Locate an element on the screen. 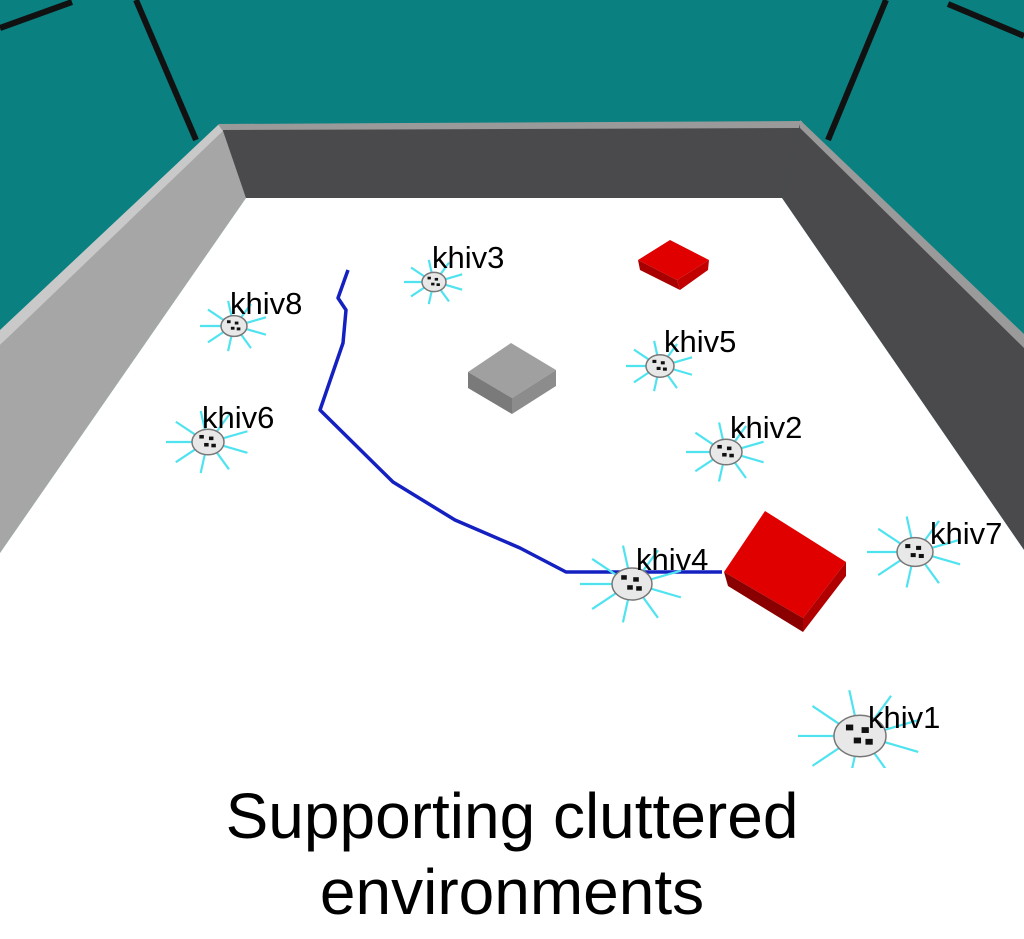  robot-khiv8: khiv8 is located at coordinates (250, 319).